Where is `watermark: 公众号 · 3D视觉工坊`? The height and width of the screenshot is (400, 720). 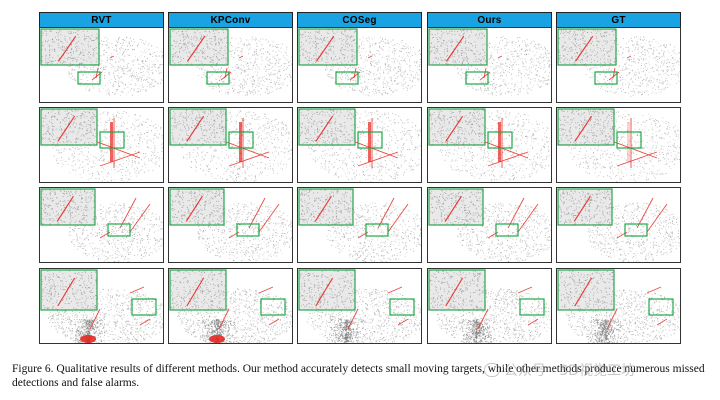 watermark: 公众号 · 3D视觉工坊 is located at coordinates (559, 370).